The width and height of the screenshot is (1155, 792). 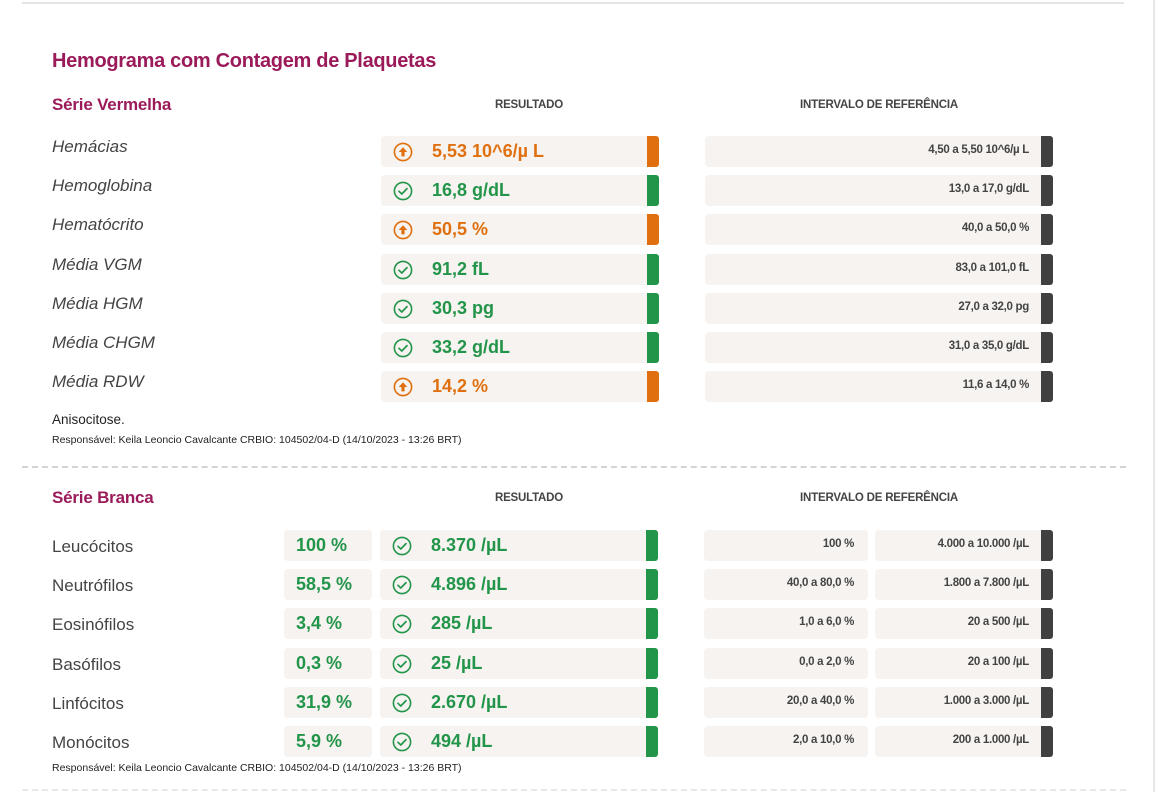 What do you see at coordinates (519, 545) in the screenshot?
I see `result-box: 8.370 /µL` at bounding box center [519, 545].